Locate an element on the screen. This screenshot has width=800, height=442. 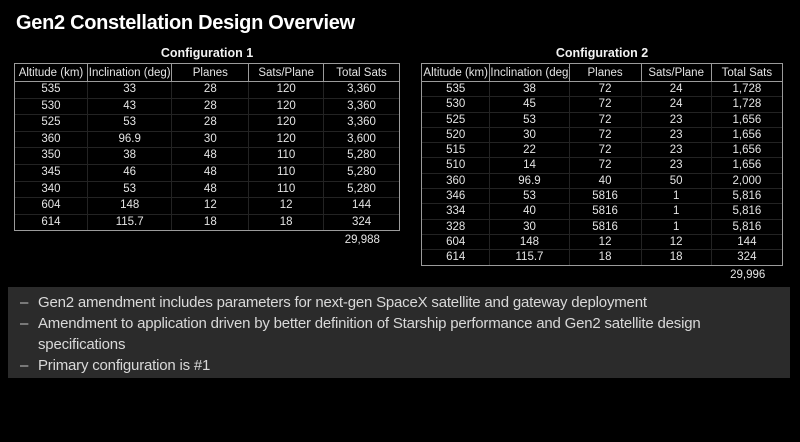
table-row: 328 30 5816 1 5,816 is located at coordinates (602, 227).